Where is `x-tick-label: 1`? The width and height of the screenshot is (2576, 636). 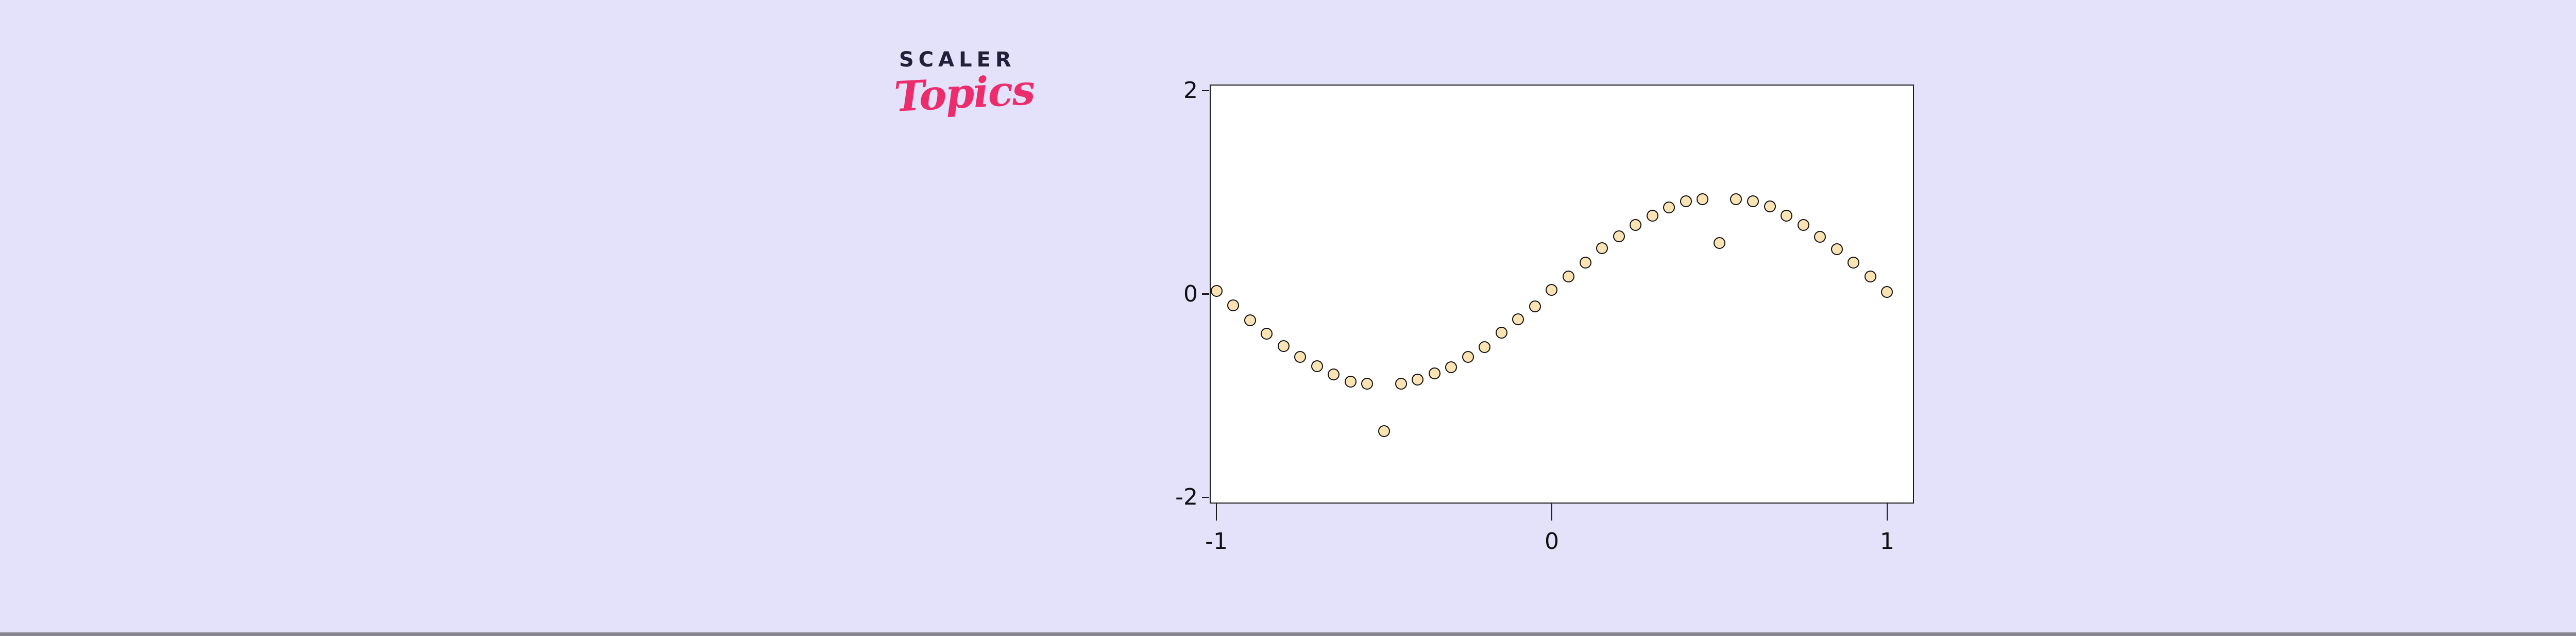 x-tick-label: 1 is located at coordinates (1887, 541).